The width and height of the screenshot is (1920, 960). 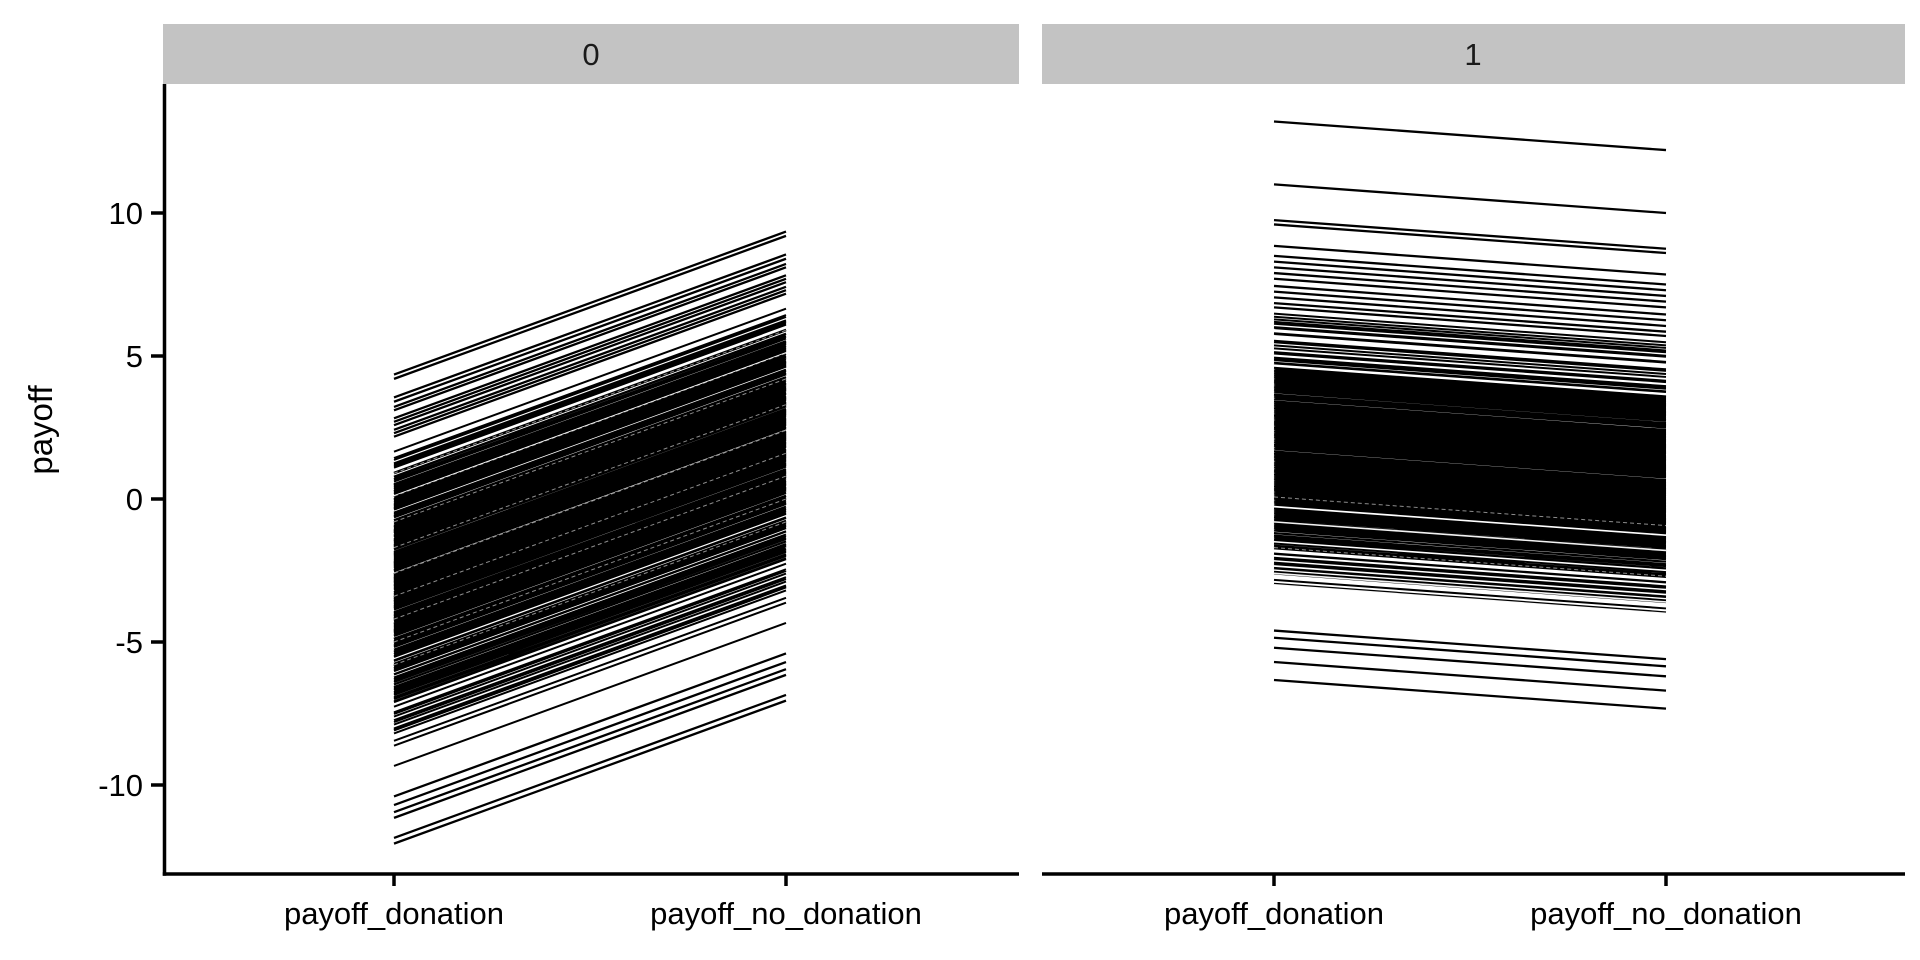 I want to click on facet-0-slope-lines, so click(x=590, y=537).